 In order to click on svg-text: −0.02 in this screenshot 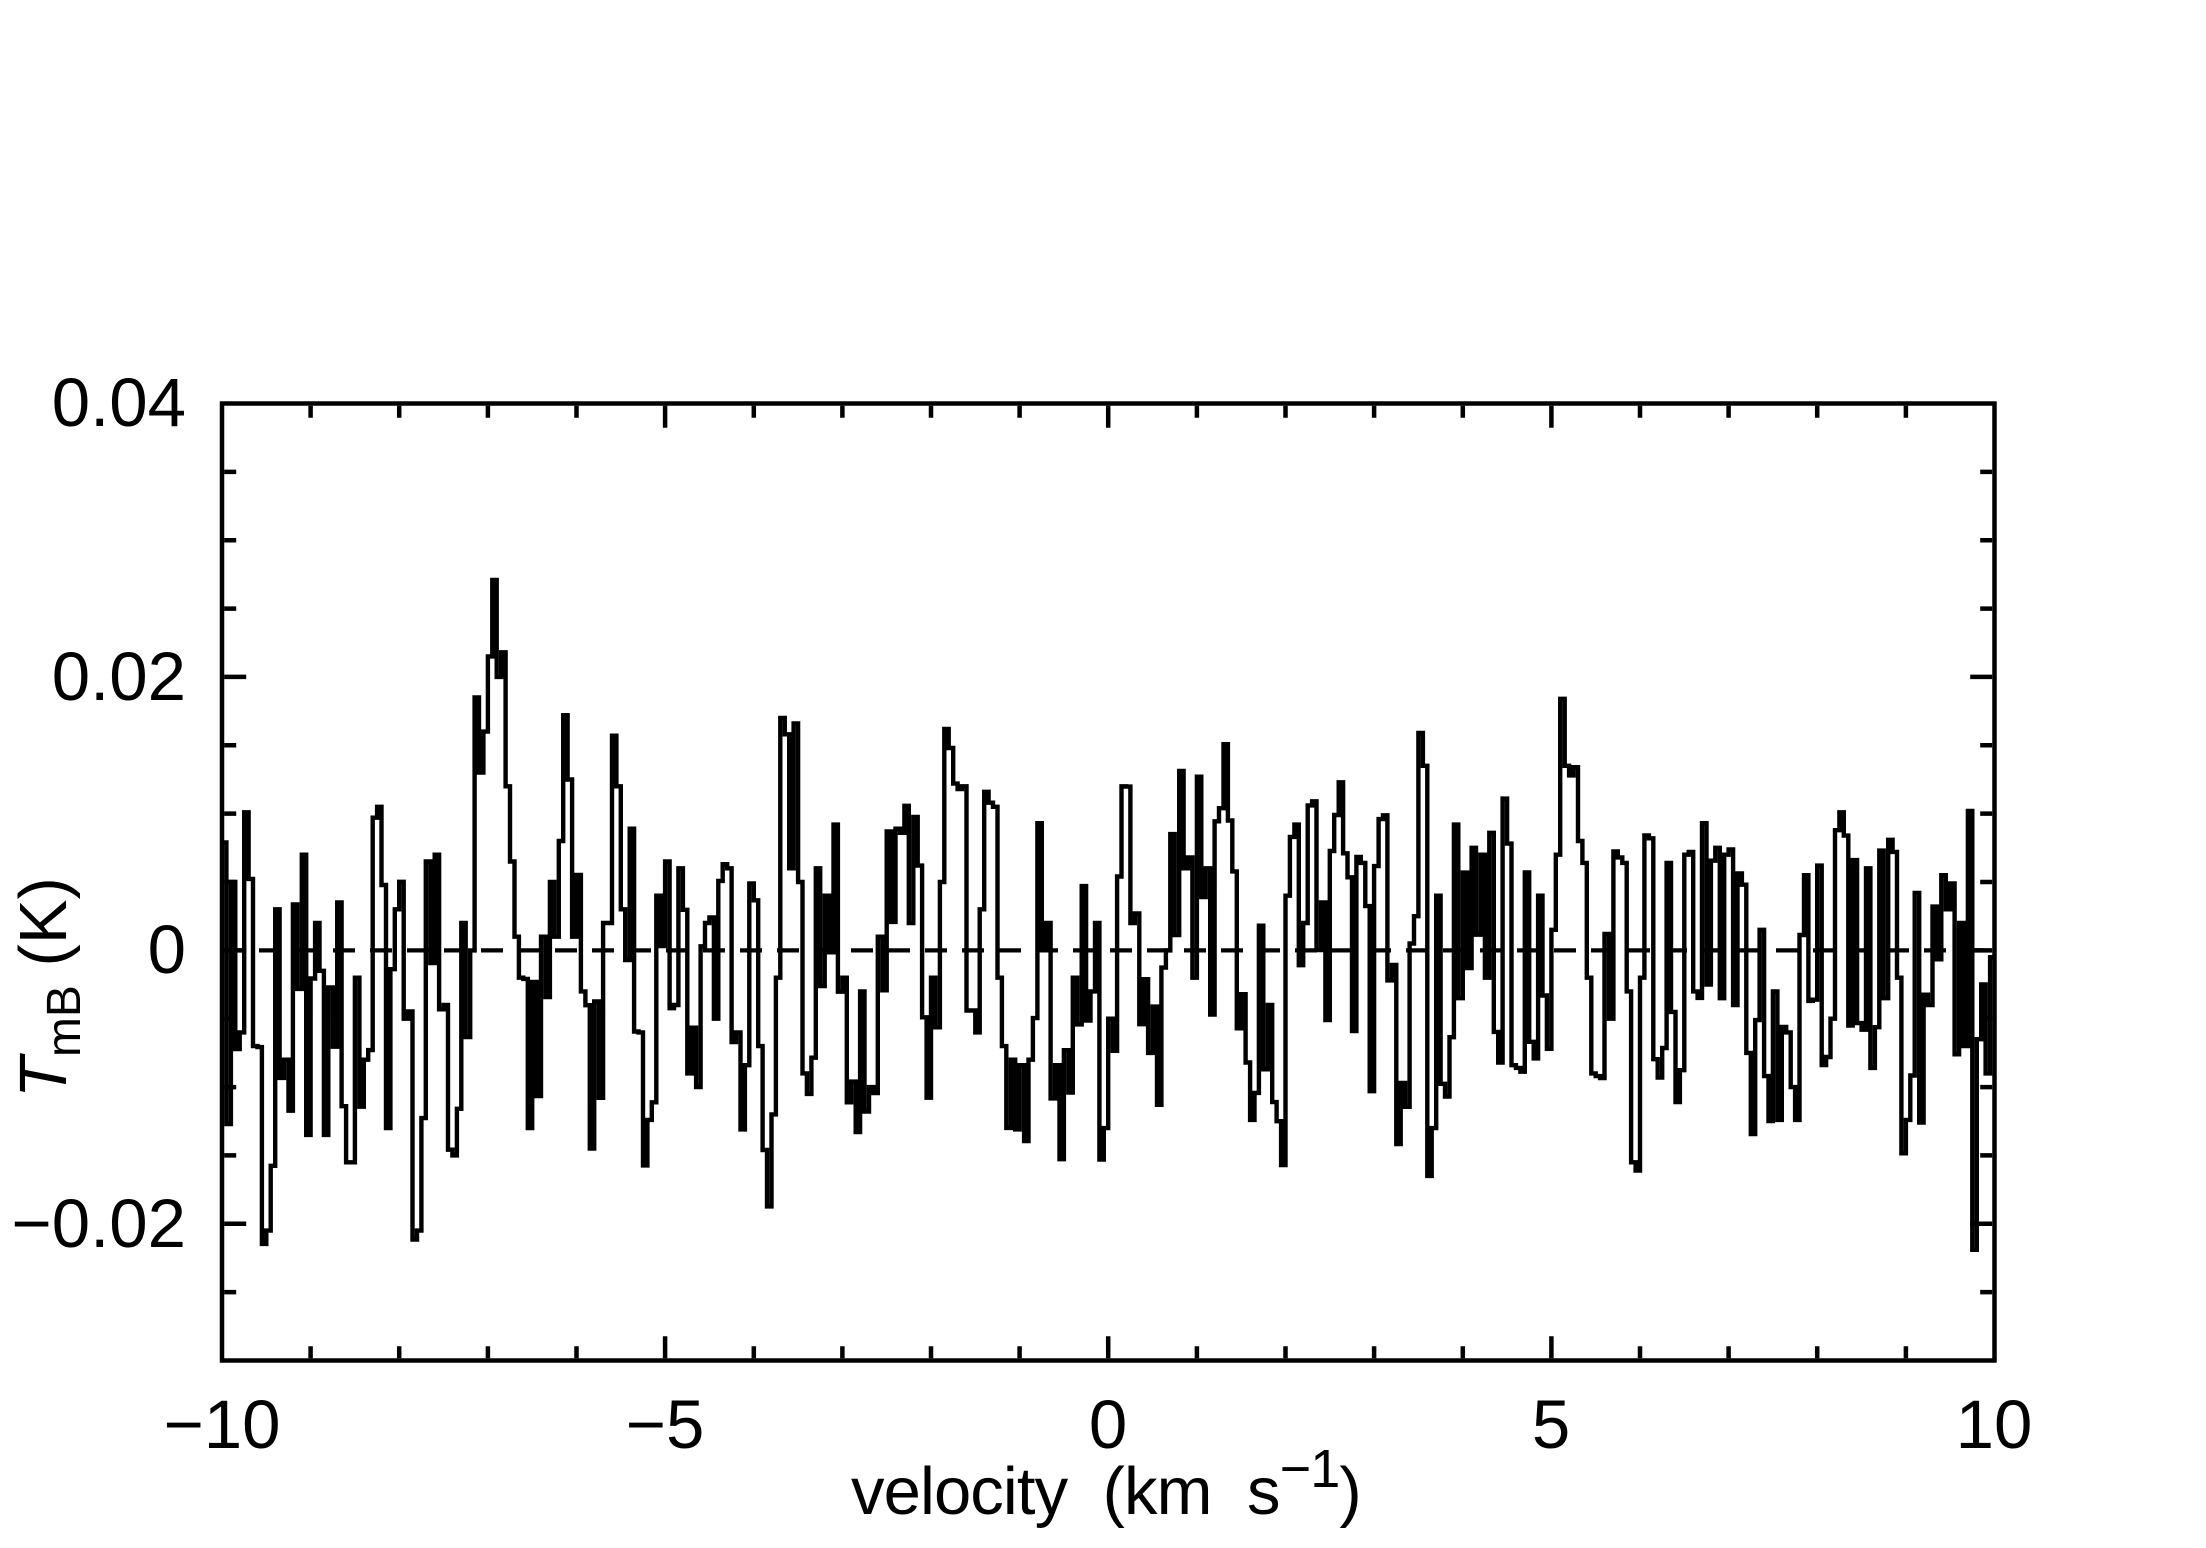, I will do `click(98, 1223)`.